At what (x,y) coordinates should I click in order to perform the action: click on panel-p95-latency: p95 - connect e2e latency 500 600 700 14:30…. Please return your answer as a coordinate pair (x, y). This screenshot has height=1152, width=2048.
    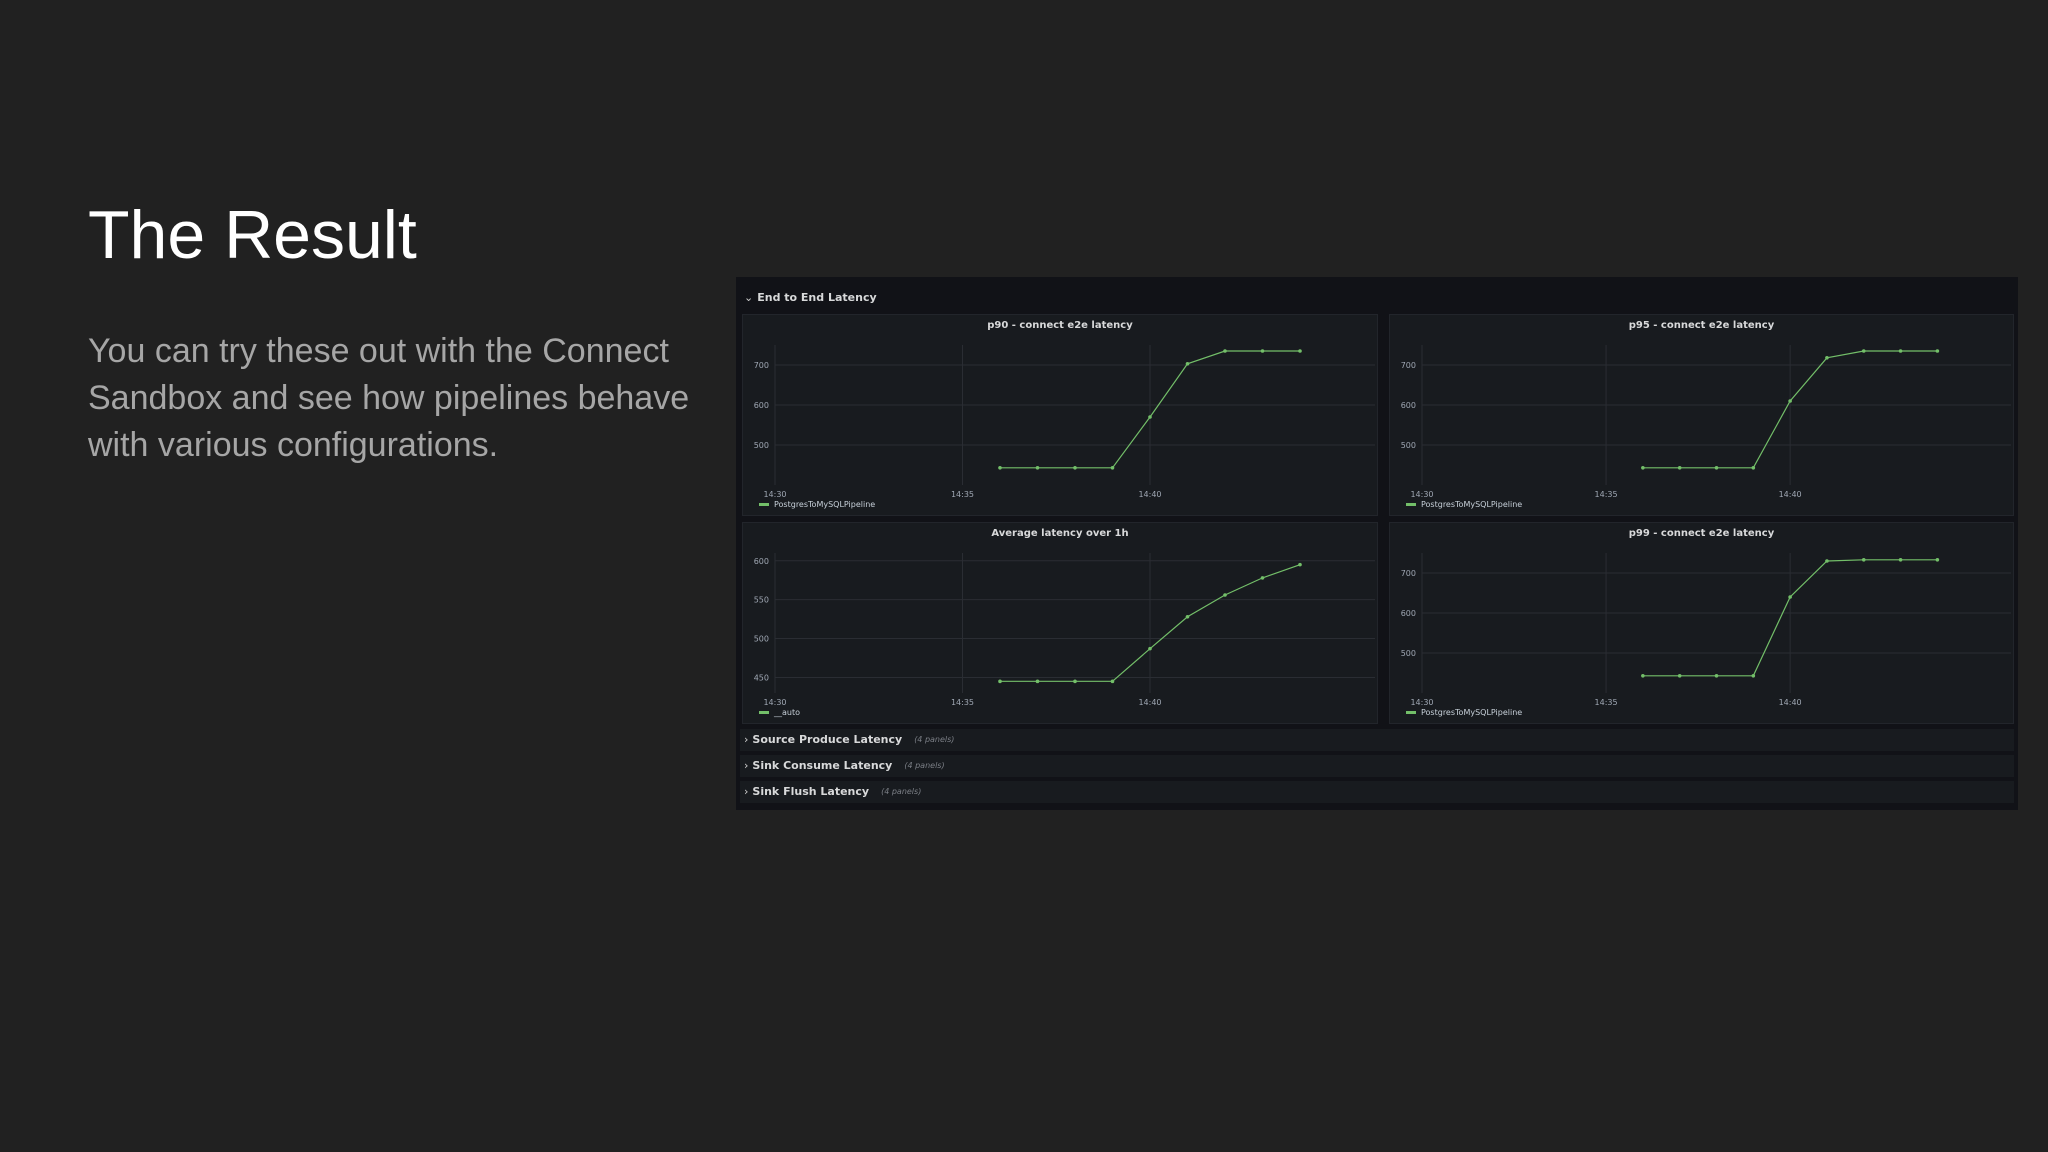
    Looking at the image, I should click on (1701, 415).